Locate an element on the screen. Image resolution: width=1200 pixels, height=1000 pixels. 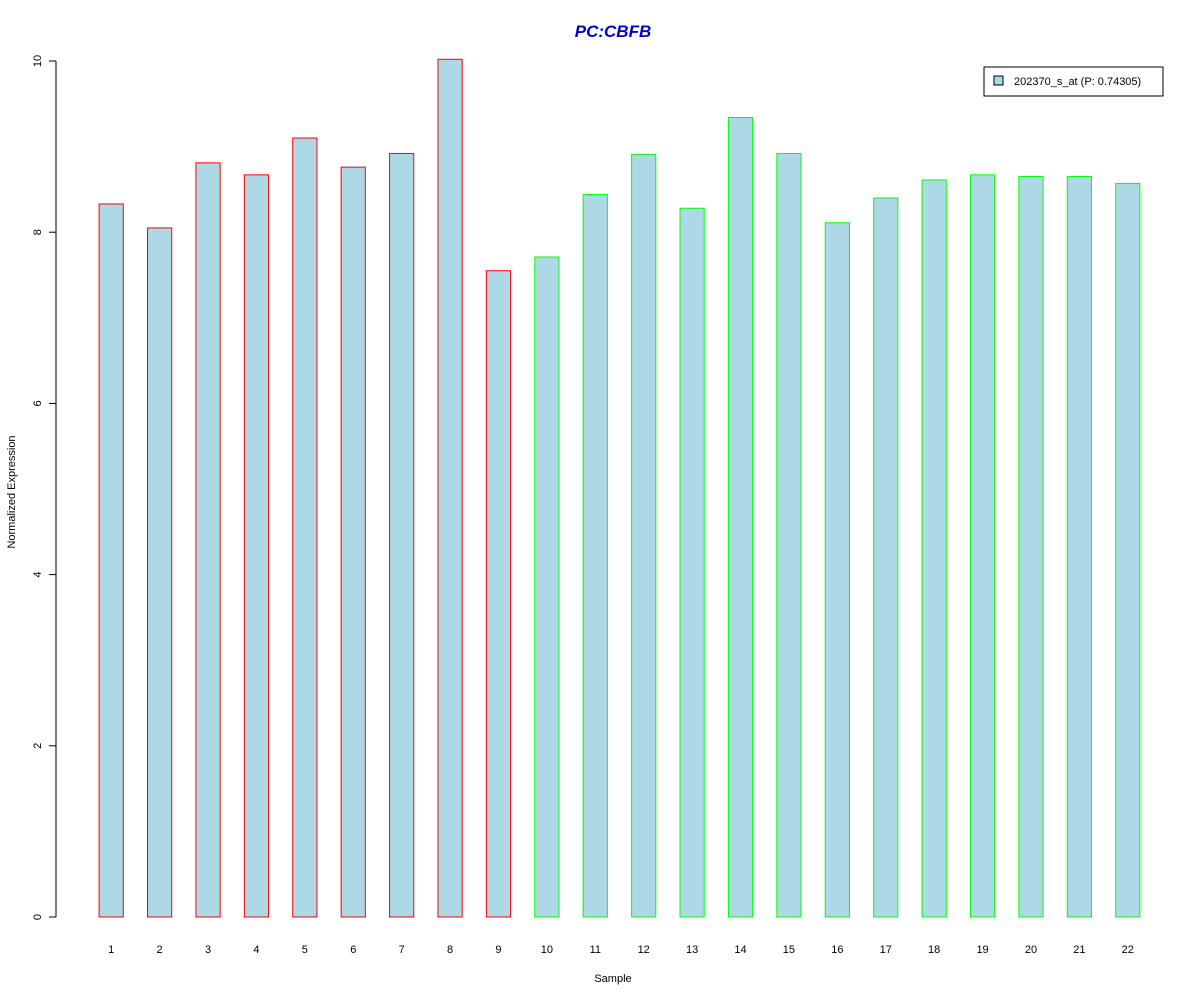
x-tick-label: 6 is located at coordinates (353, 950).